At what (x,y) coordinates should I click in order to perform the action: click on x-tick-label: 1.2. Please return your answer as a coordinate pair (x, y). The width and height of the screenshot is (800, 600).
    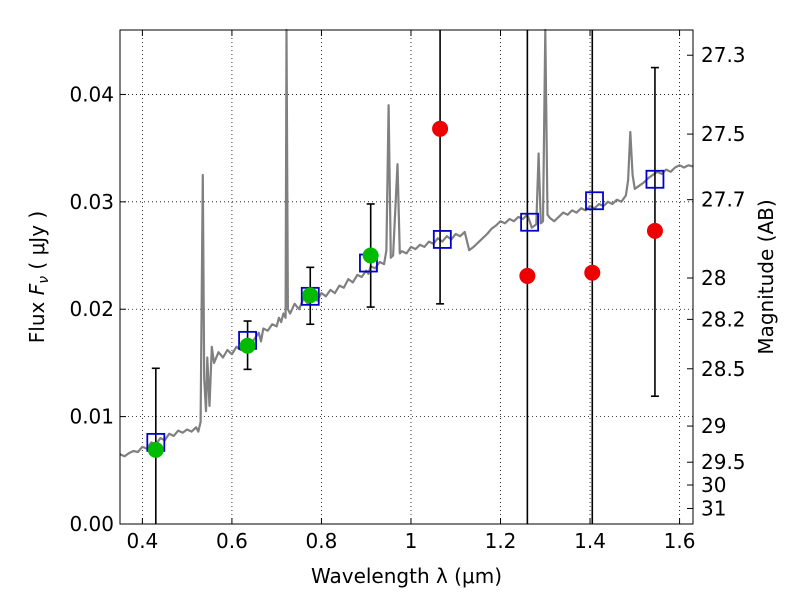
    Looking at the image, I should click on (501, 541).